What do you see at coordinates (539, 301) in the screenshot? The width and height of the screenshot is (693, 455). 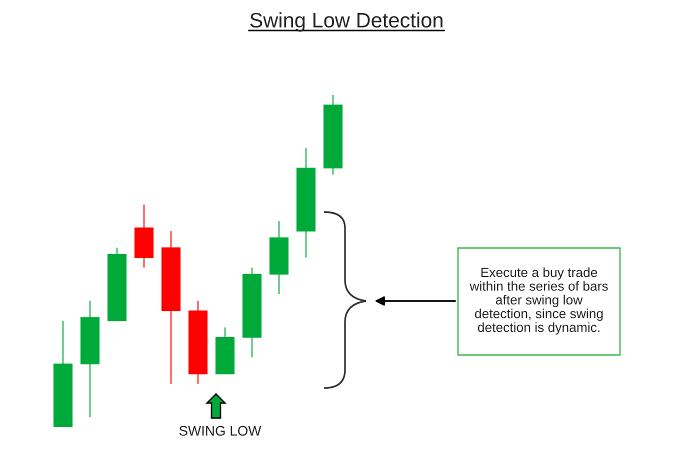 I see `text: Execute a buy trade within the series of bars after swing low detection, since swing detection is dynamic.` at bounding box center [539, 301].